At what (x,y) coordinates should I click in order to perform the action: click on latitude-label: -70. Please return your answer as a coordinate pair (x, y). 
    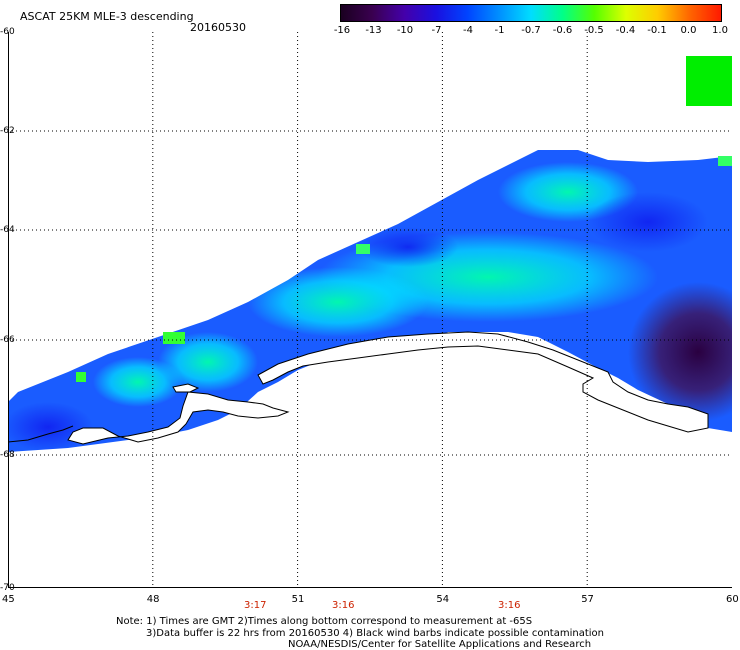
    Looking at the image, I should click on (7, 588).